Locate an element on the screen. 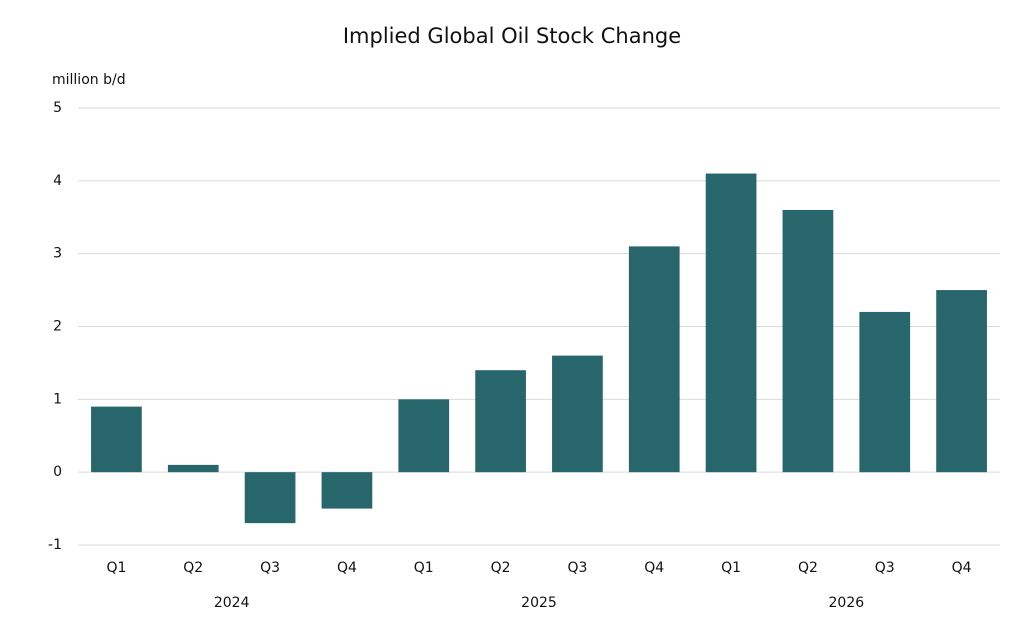 The width and height of the screenshot is (1024, 631). chart-title: Implied Global Oil Stock Change is located at coordinates (512, 36).